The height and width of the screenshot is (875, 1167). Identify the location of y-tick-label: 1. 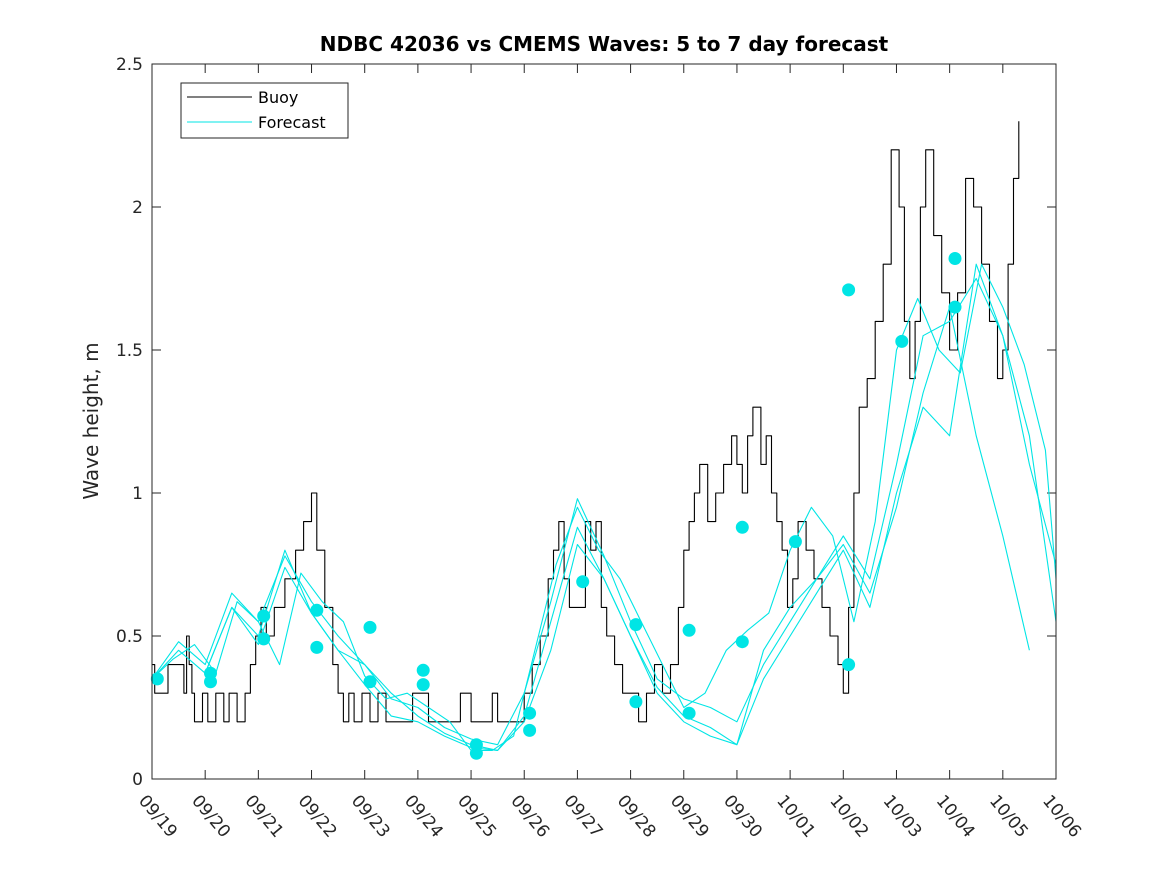
(137, 494).